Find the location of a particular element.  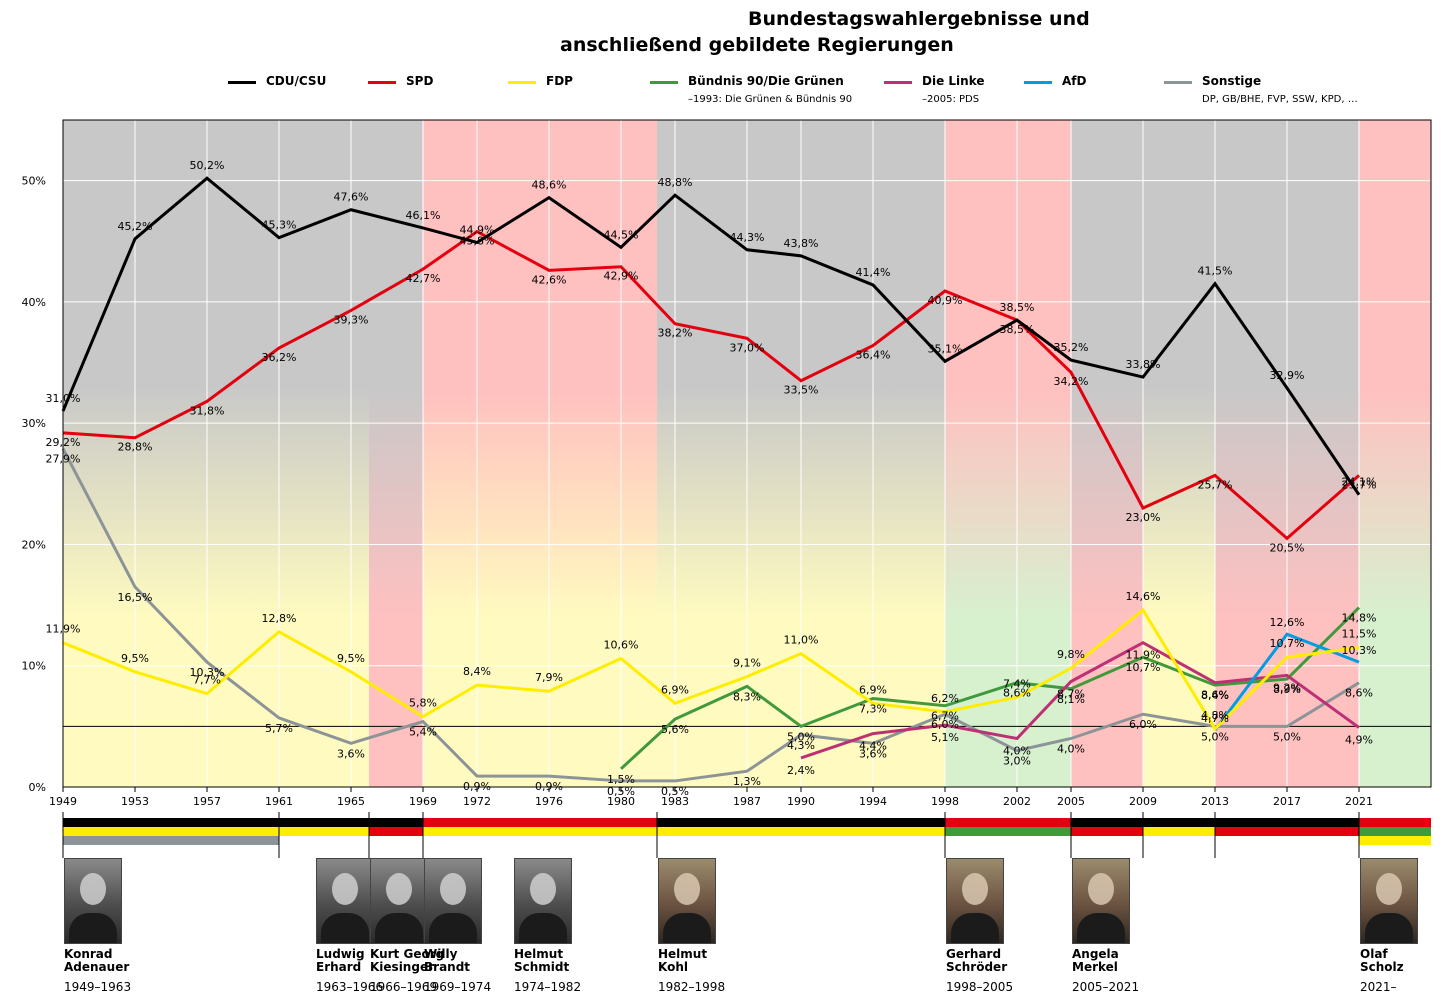

data-label: 8,3% is located at coordinates (747, 696).